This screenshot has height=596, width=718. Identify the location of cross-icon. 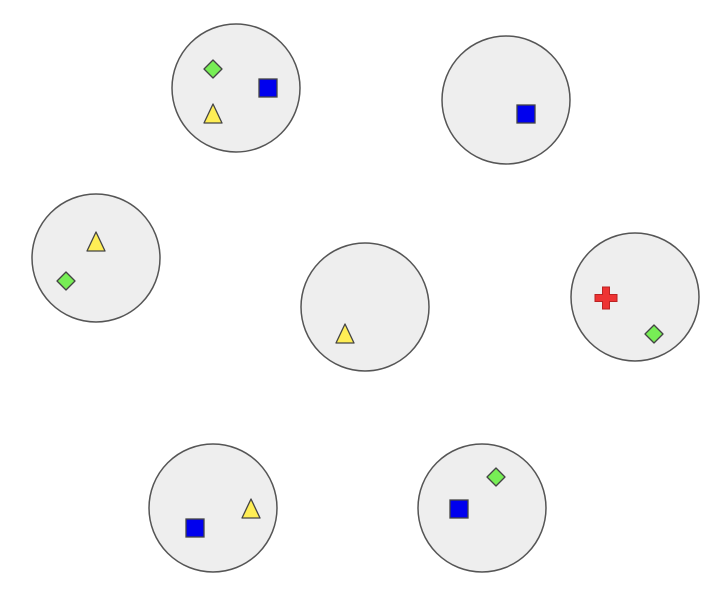
(606, 298).